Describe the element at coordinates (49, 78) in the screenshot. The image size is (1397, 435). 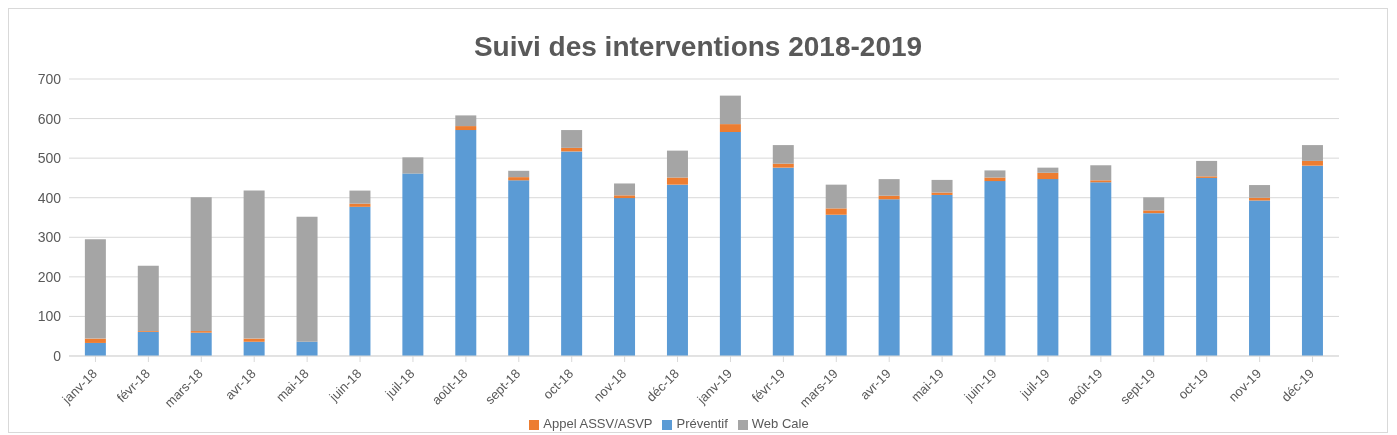
I see `y-tick-label: 700` at that location.